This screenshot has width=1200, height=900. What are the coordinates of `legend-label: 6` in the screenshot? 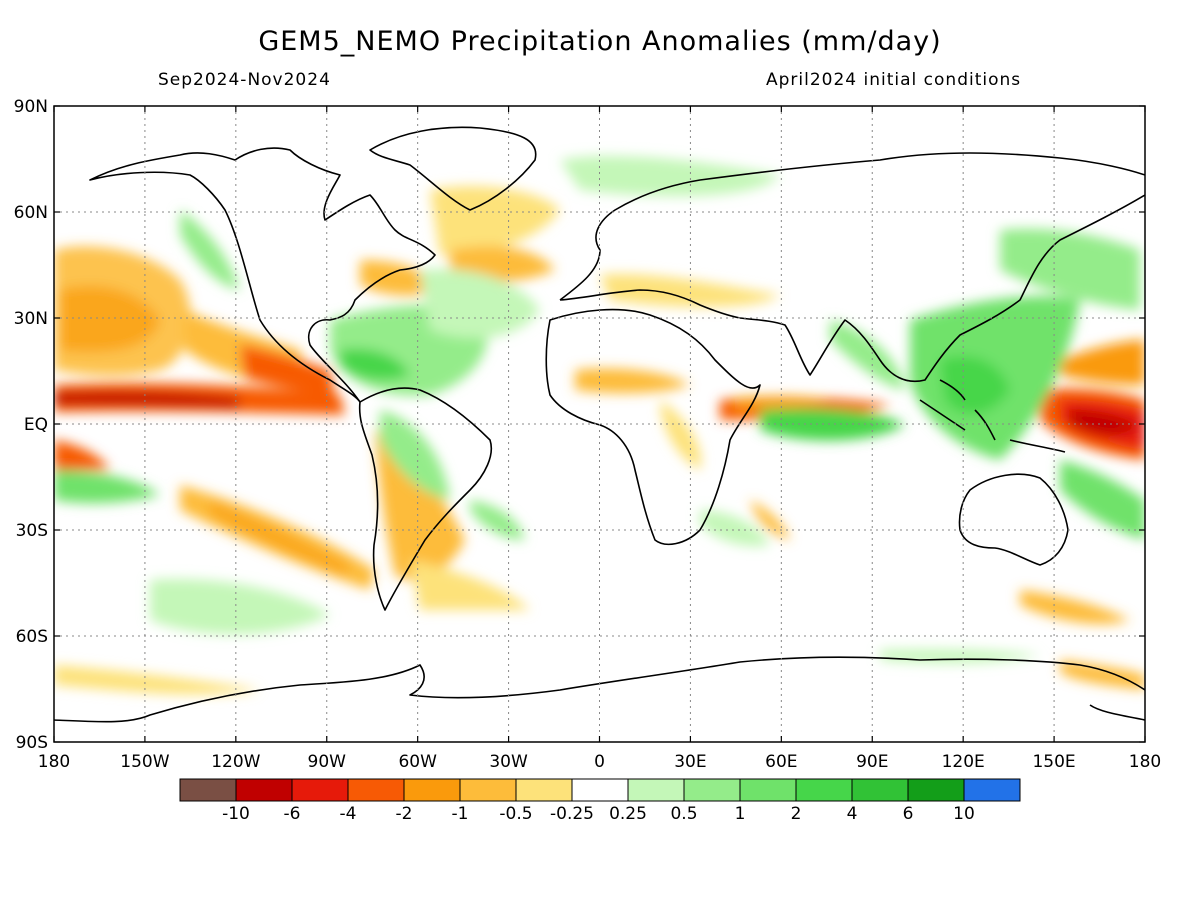 It's located at (908, 814).